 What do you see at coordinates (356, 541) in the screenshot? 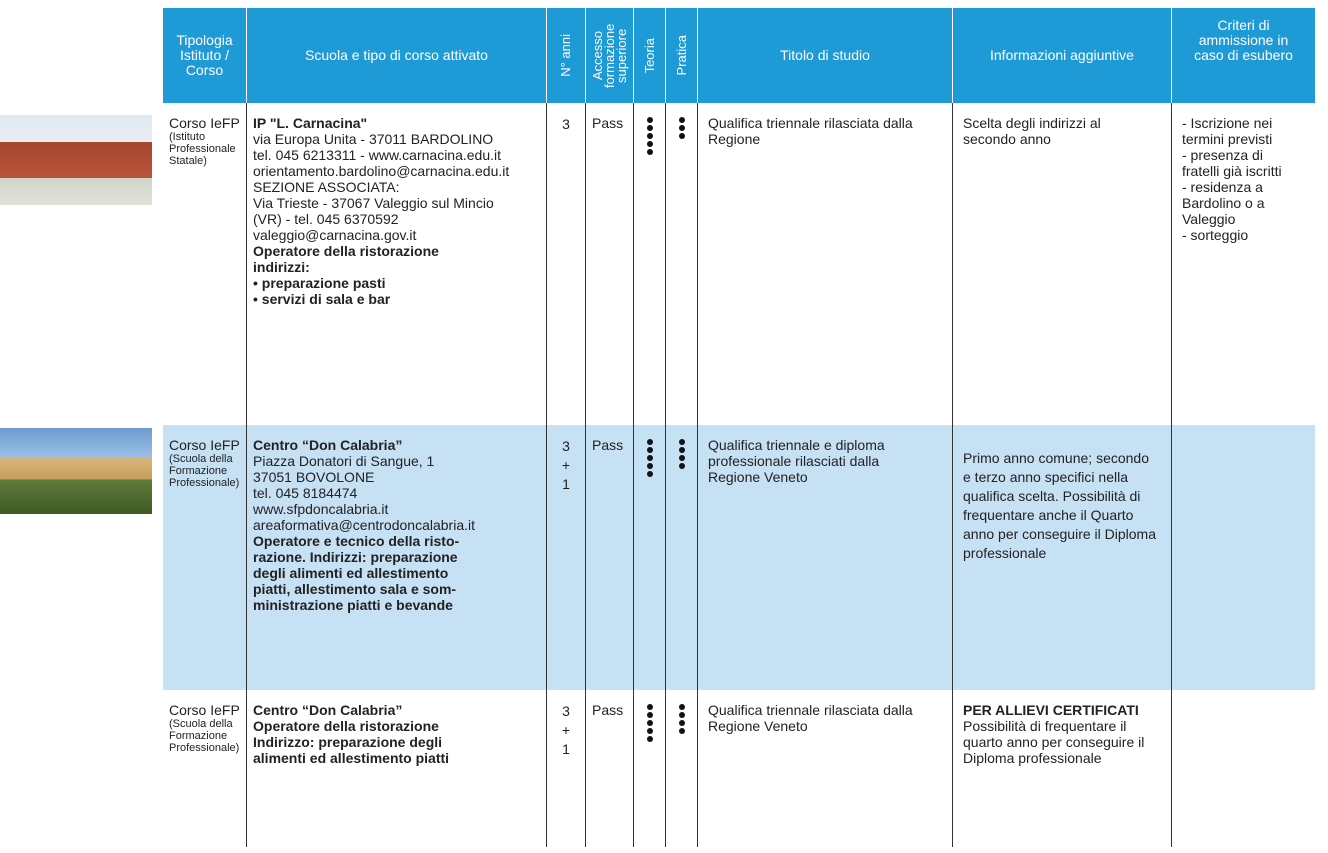
I see `school-line: Operatore e tecnico della risto-` at bounding box center [356, 541].